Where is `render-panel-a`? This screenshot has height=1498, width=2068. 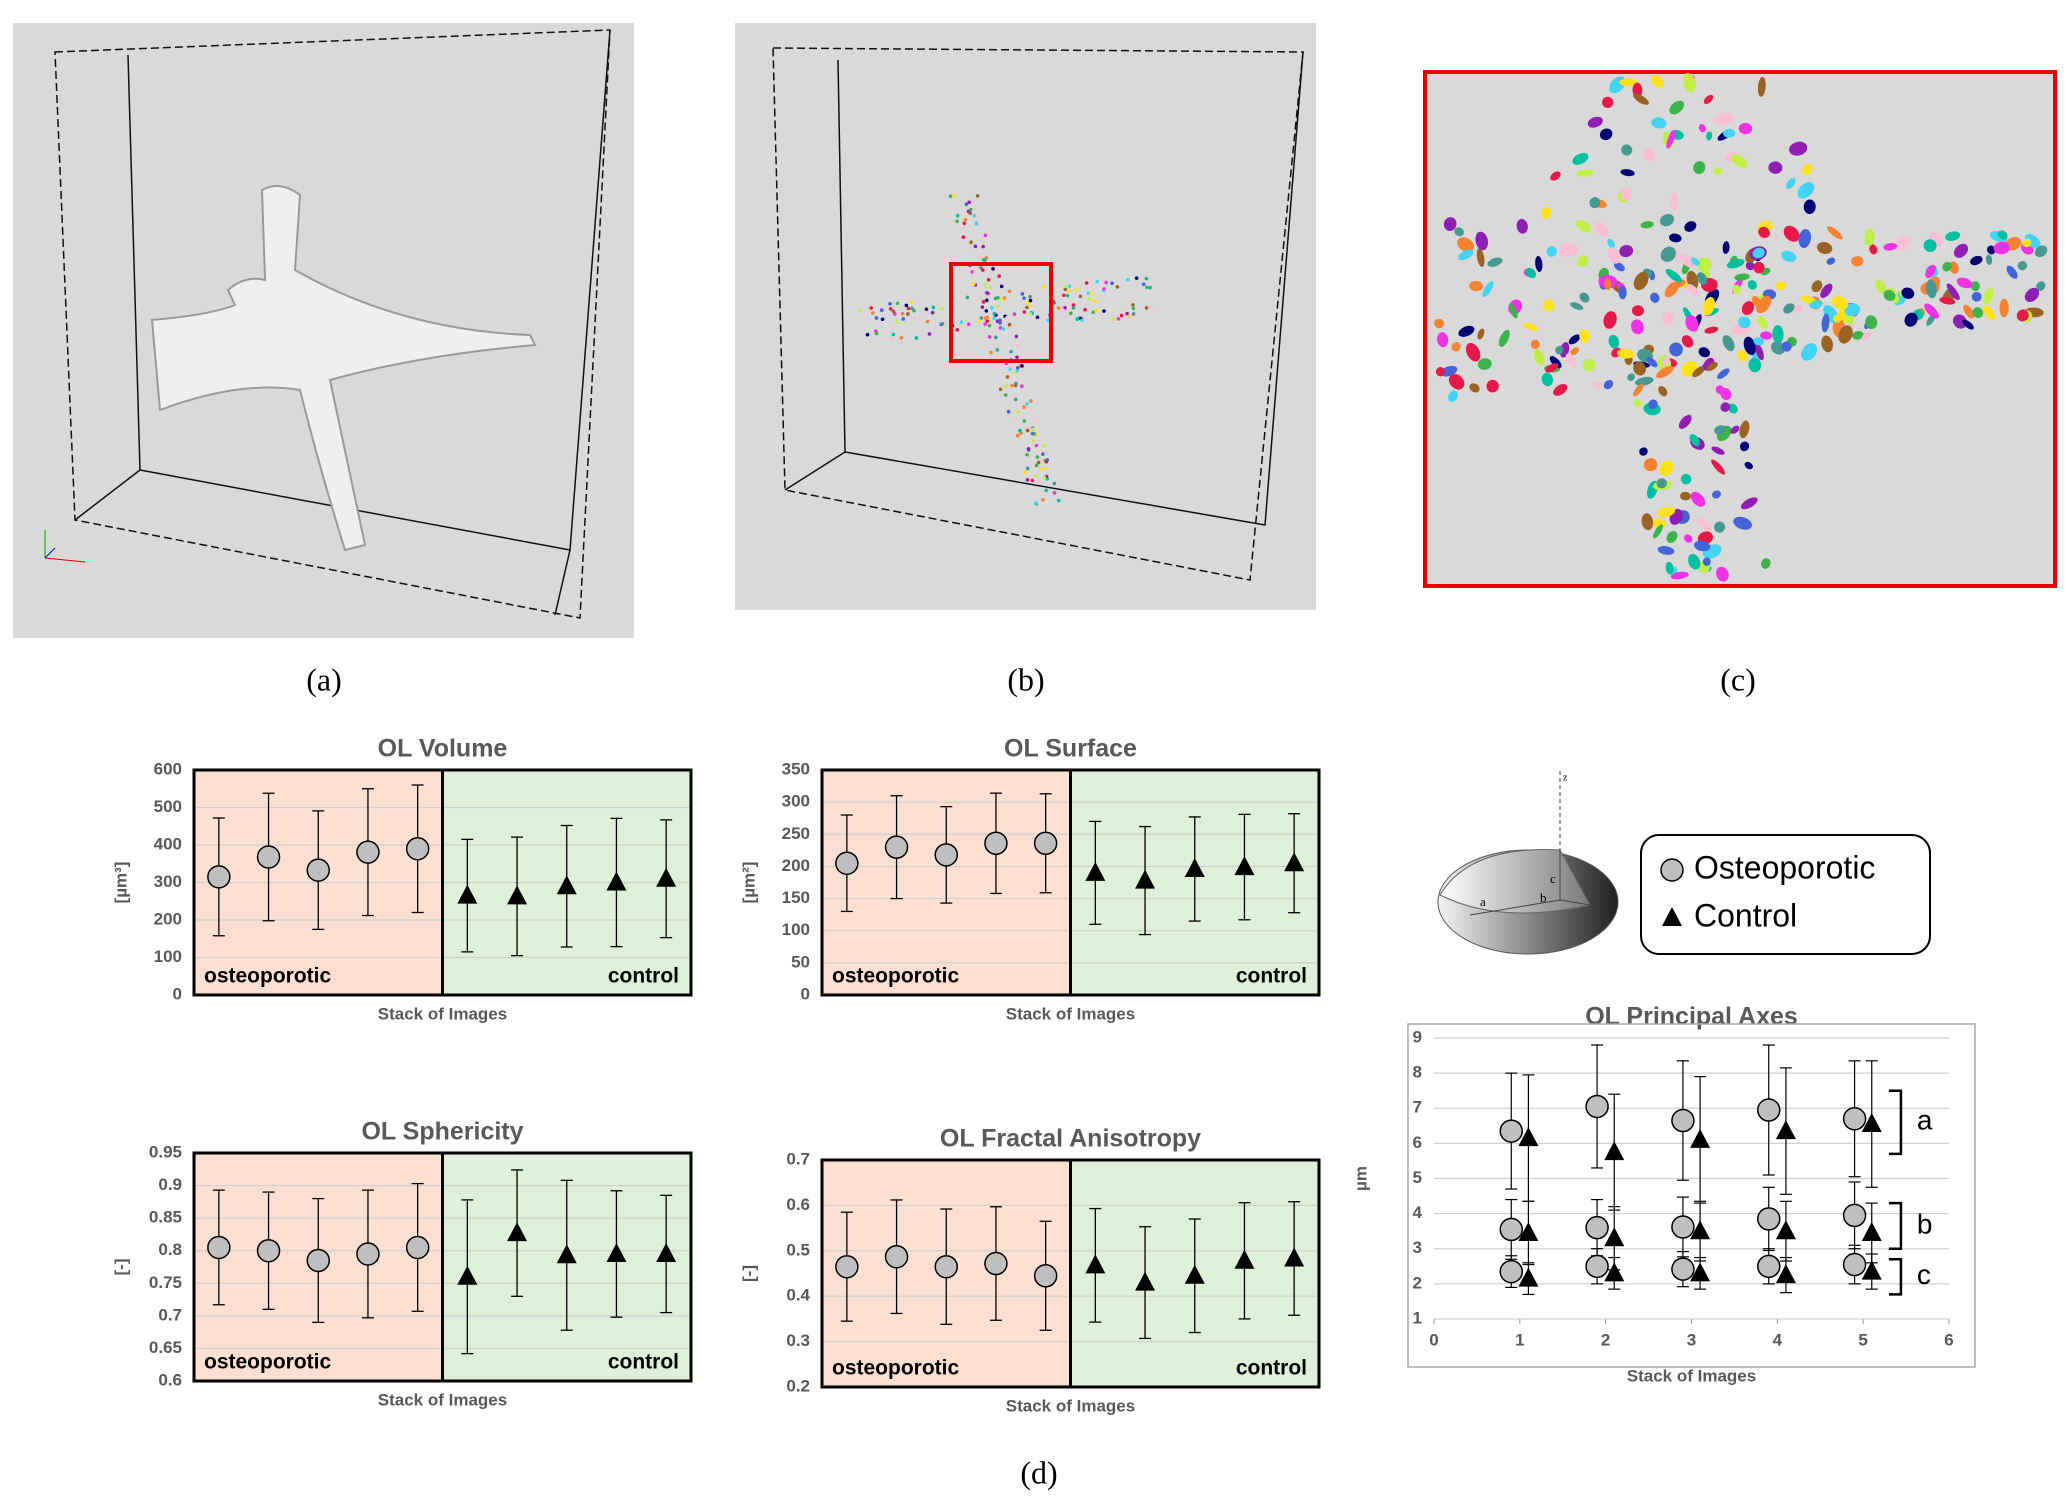 render-panel-a is located at coordinates (323, 330).